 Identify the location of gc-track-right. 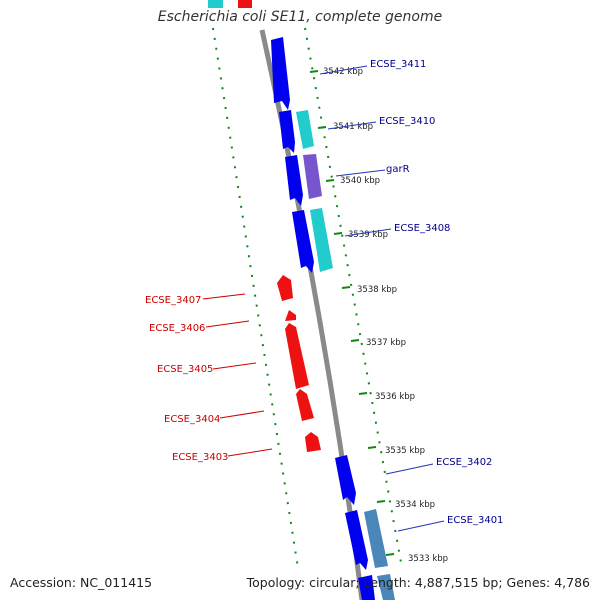
(353, 298).